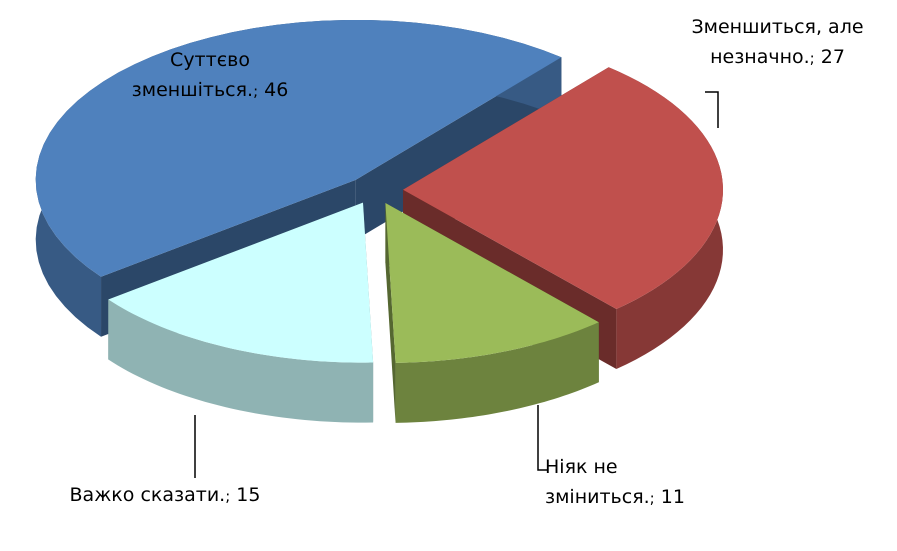  I want to click on data-label: Зменшиться, але незначно.; 27, so click(777, 42).